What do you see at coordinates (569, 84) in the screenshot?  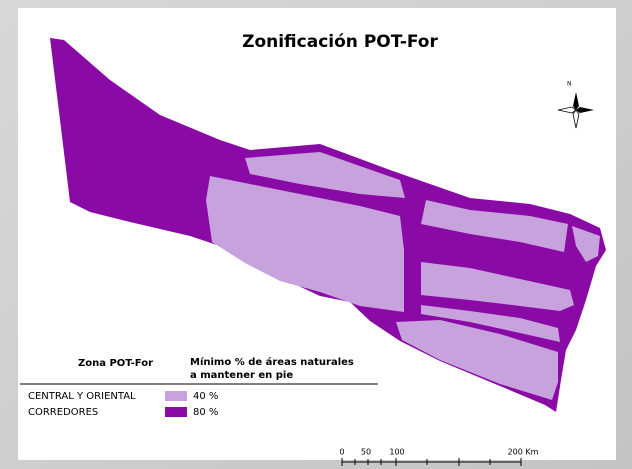 I see `north-label: N` at bounding box center [569, 84].